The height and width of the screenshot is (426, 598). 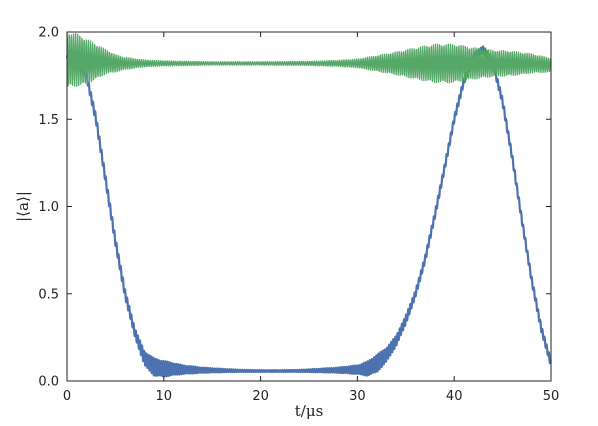 What do you see at coordinates (164, 396) in the screenshot?
I see `x-tick-label: 10` at bounding box center [164, 396].